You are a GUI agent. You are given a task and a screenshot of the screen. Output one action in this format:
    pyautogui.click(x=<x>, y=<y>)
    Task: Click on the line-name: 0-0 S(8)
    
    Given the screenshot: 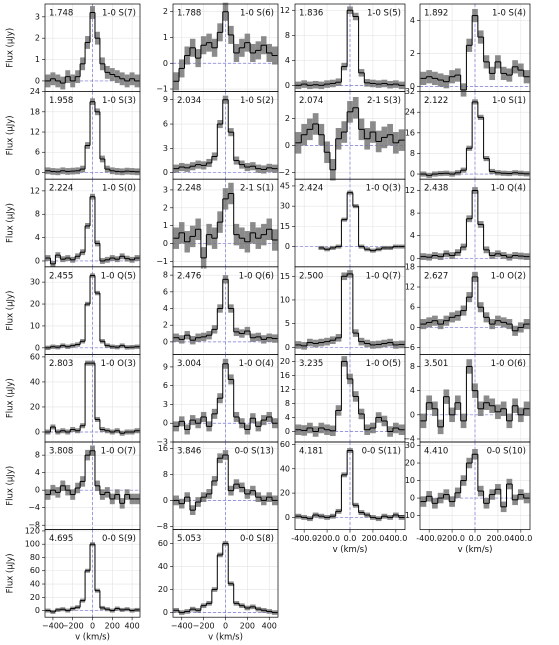 What is the action you would take?
    pyautogui.click(x=257, y=539)
    